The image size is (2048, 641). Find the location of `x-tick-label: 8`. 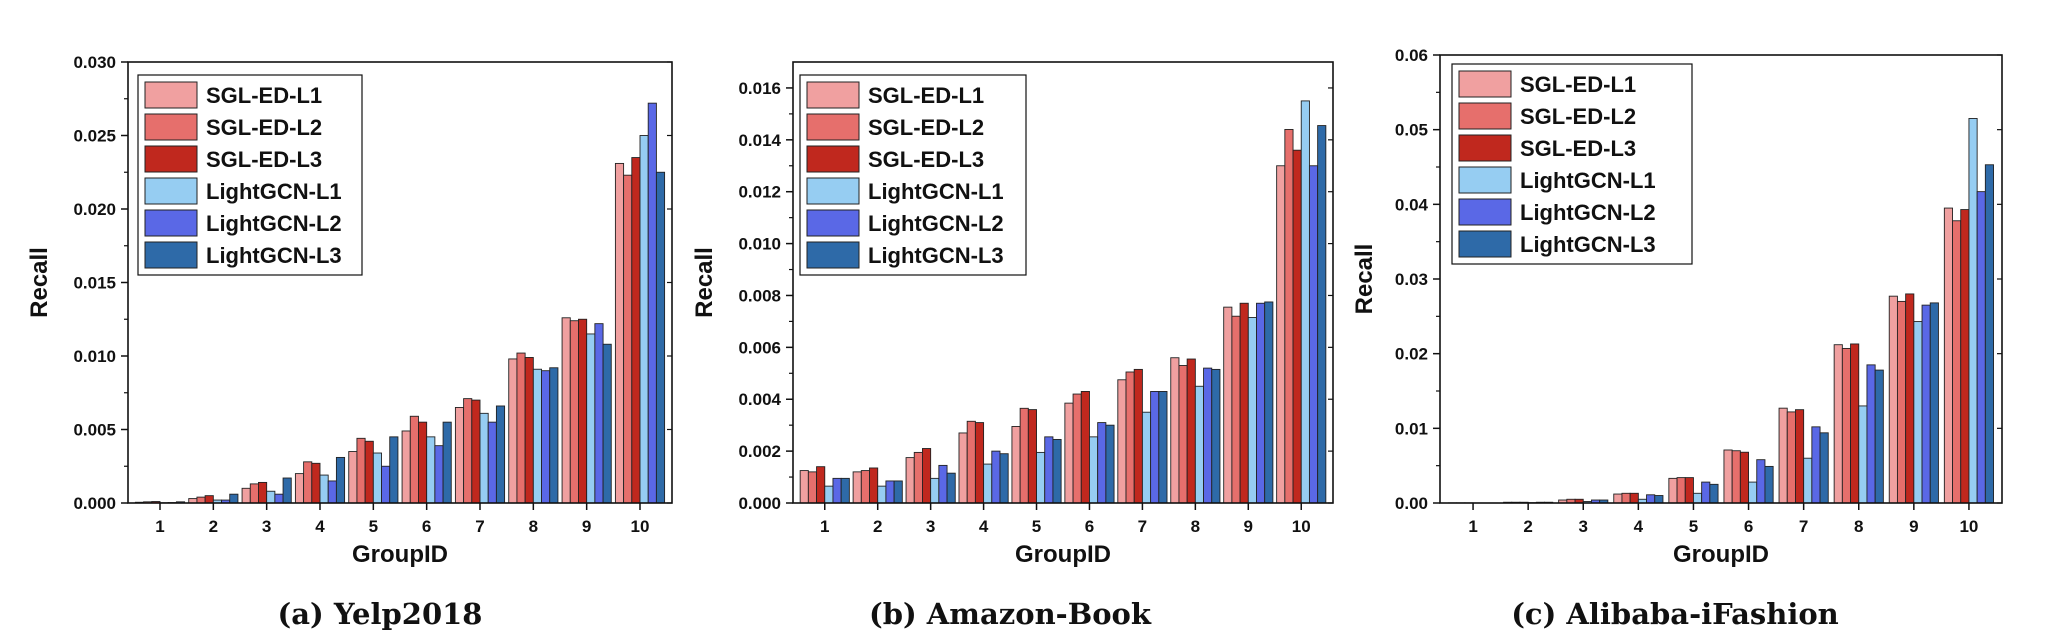

x-tick-label: 8 is located at coordinates (1858, 526).